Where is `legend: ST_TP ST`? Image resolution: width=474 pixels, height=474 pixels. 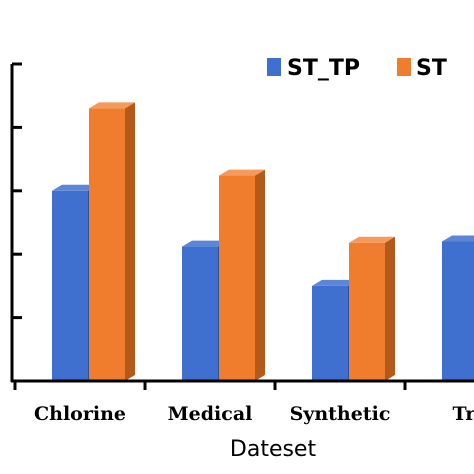
legend: ST_TP ST is located at coordinates (357, 68).